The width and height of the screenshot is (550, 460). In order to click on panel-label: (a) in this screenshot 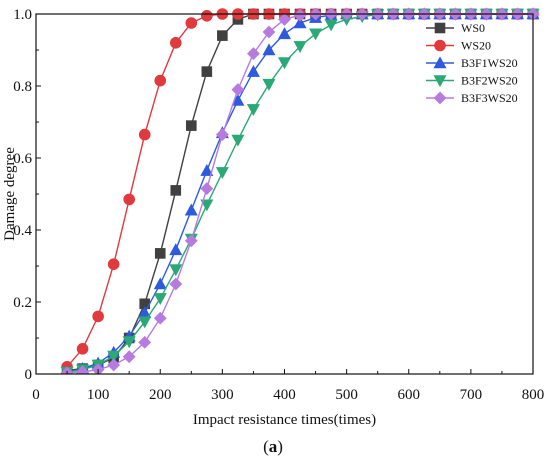, I will do `click(273, 446)`.